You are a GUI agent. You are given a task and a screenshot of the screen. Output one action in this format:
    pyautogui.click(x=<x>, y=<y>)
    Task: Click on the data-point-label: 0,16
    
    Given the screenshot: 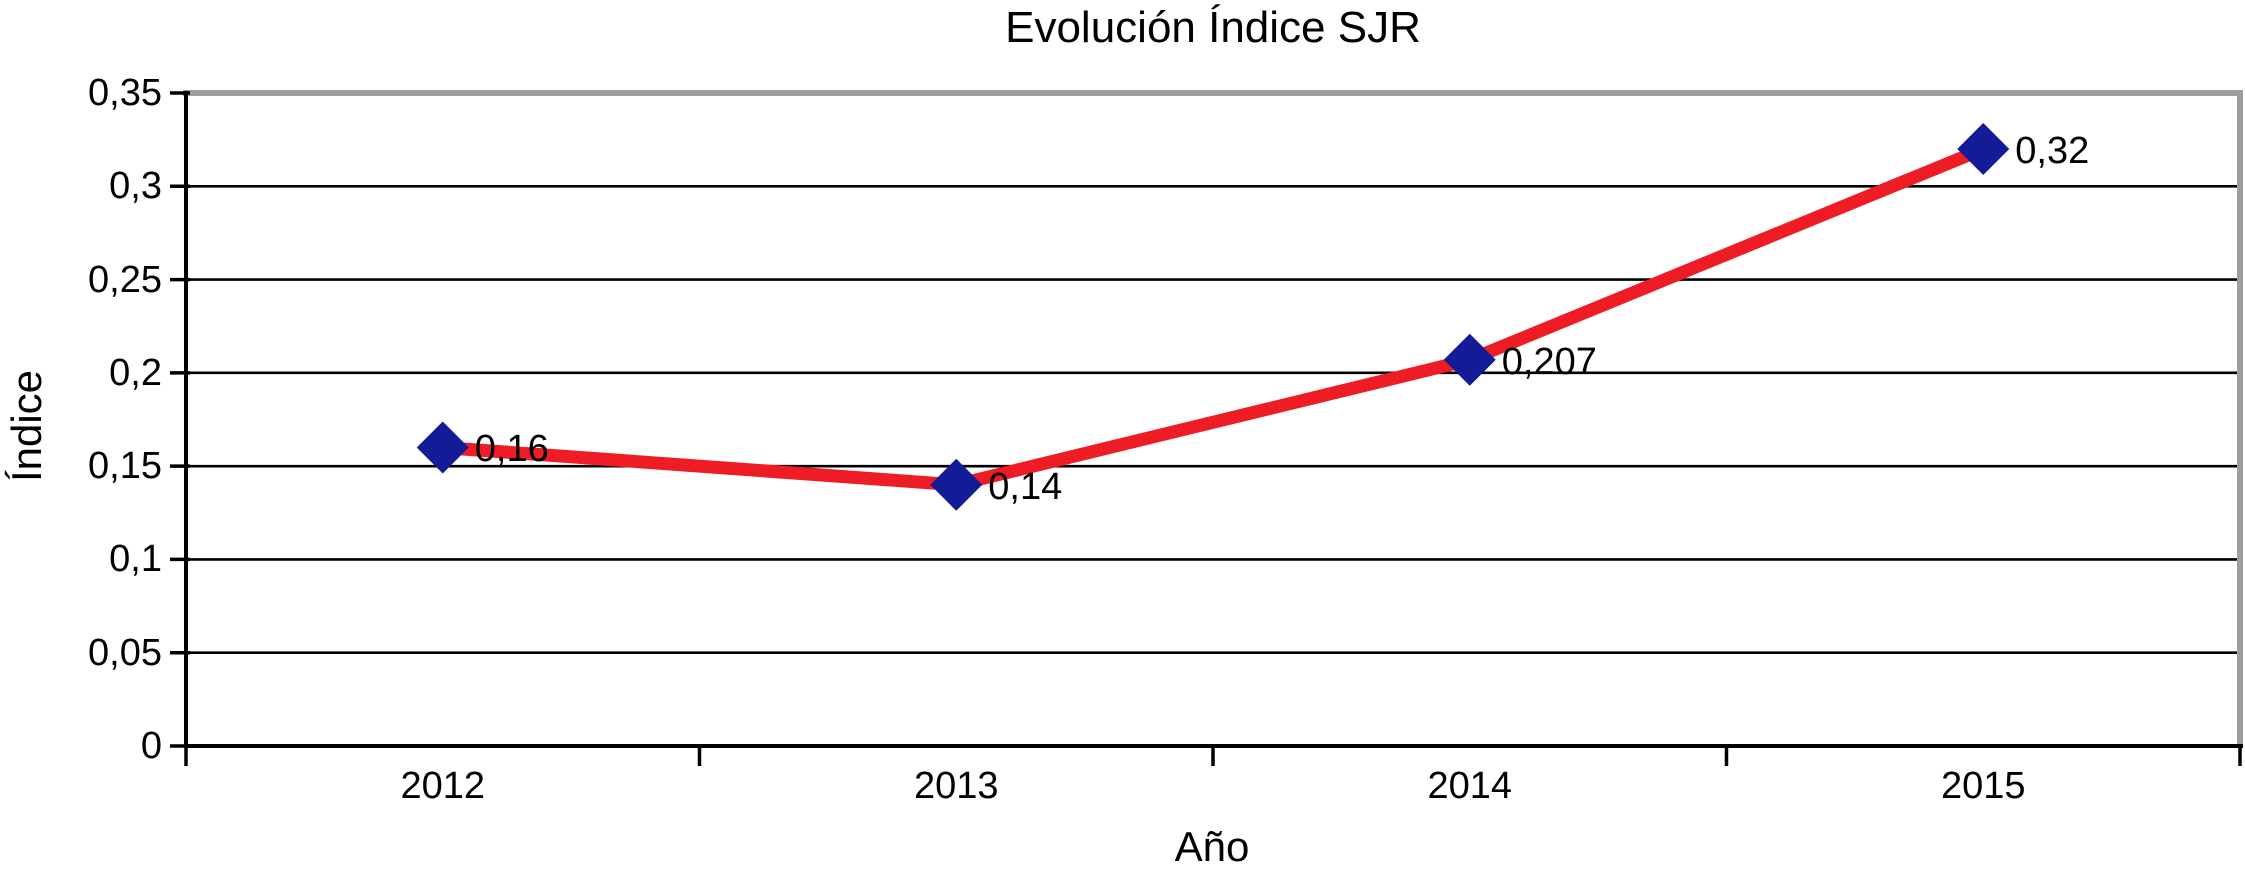 What is the action you would take?
    pyautogui.click(x=511, y=449)
    